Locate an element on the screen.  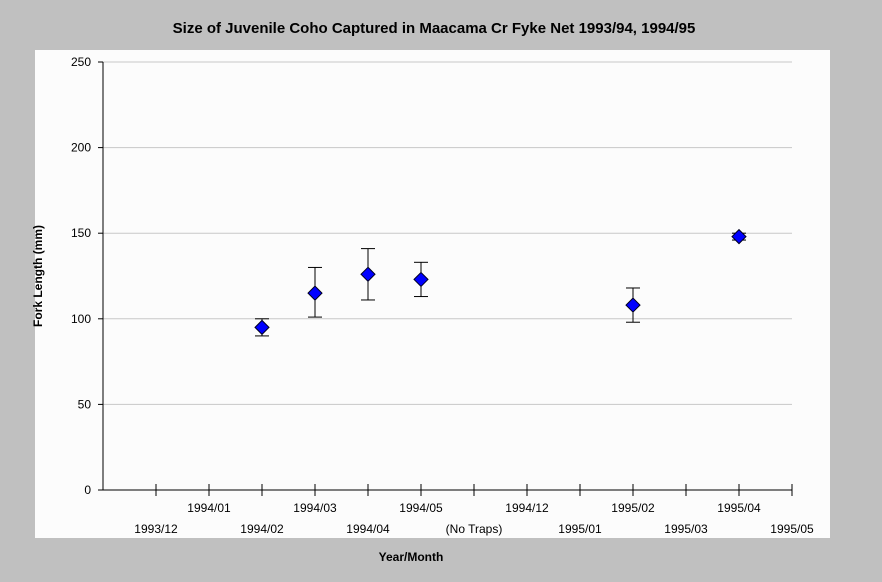
x-tick-label: 1994/01 is located at coordinates (209, 508).